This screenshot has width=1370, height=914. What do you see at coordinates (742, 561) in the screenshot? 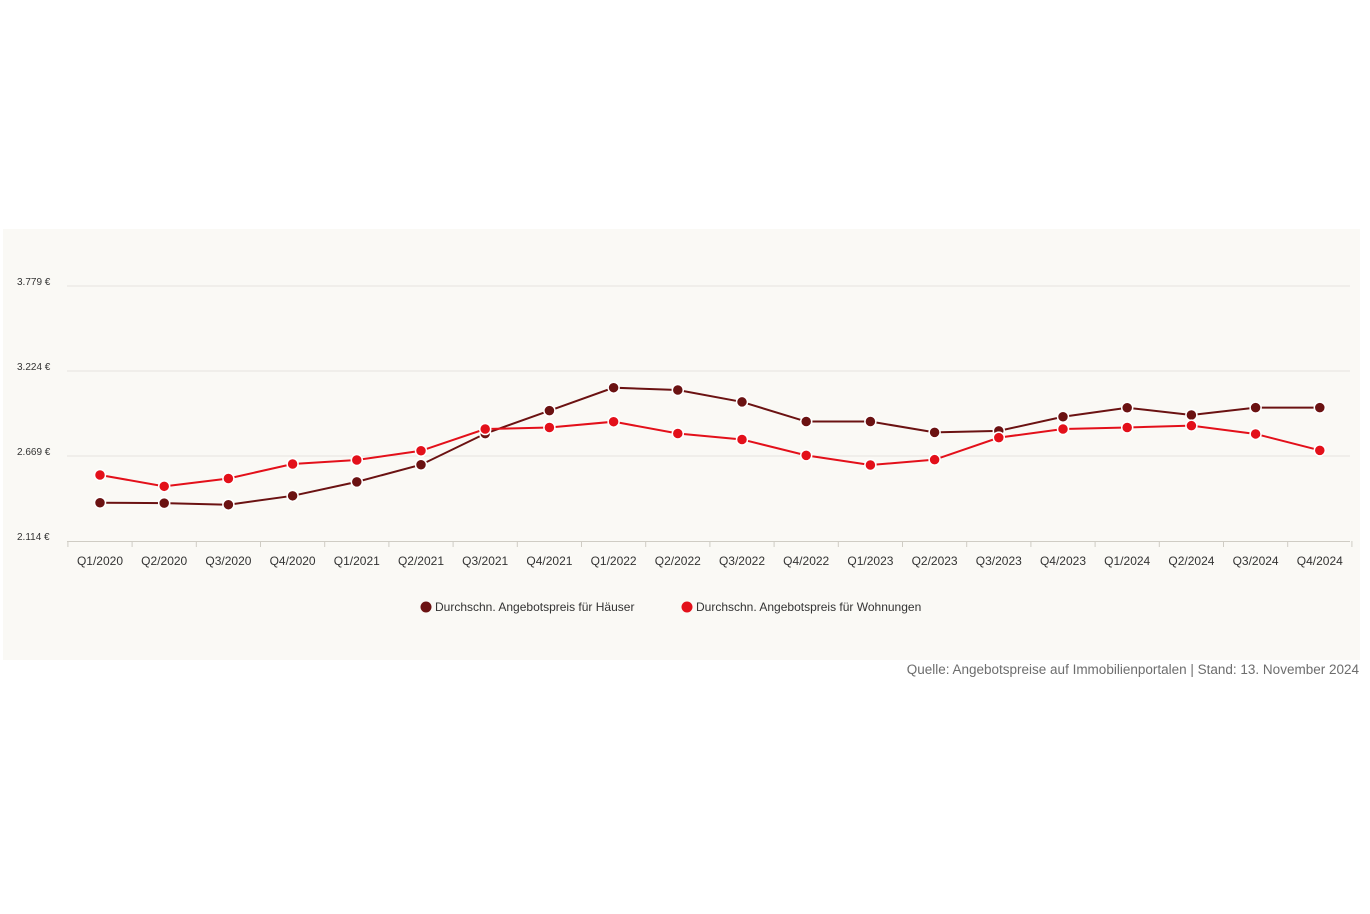
I see `x-tick-label: Q3/2022` at bounding box center [742, 561].